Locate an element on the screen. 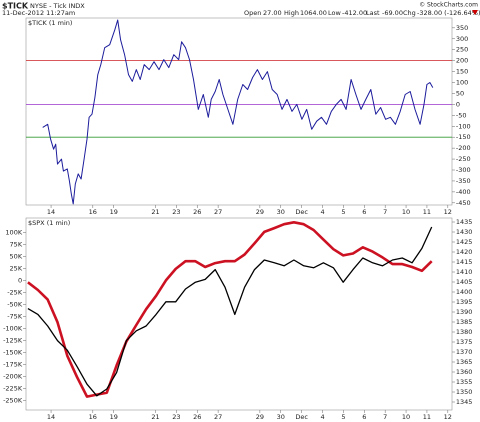  y-tick-label: -50K is located at coordinates (15, 304).